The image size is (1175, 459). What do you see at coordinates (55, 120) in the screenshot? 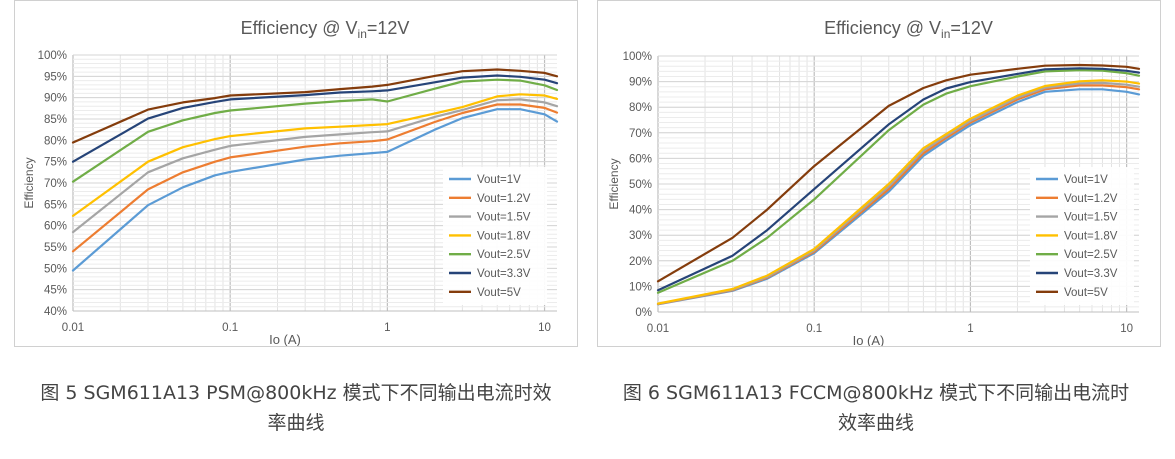
I see `y-tick-label: 85%` at bounding box center [55, 120].